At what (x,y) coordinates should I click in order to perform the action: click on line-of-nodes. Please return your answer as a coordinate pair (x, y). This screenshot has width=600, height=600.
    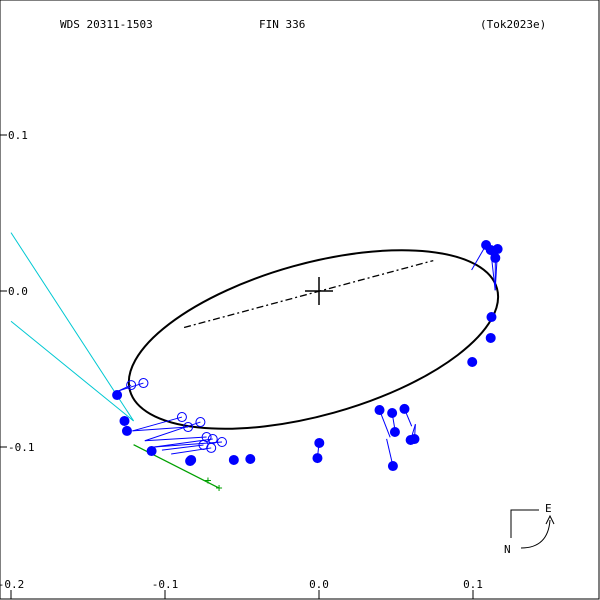
    Looking at the image, I should click on (308, 294).